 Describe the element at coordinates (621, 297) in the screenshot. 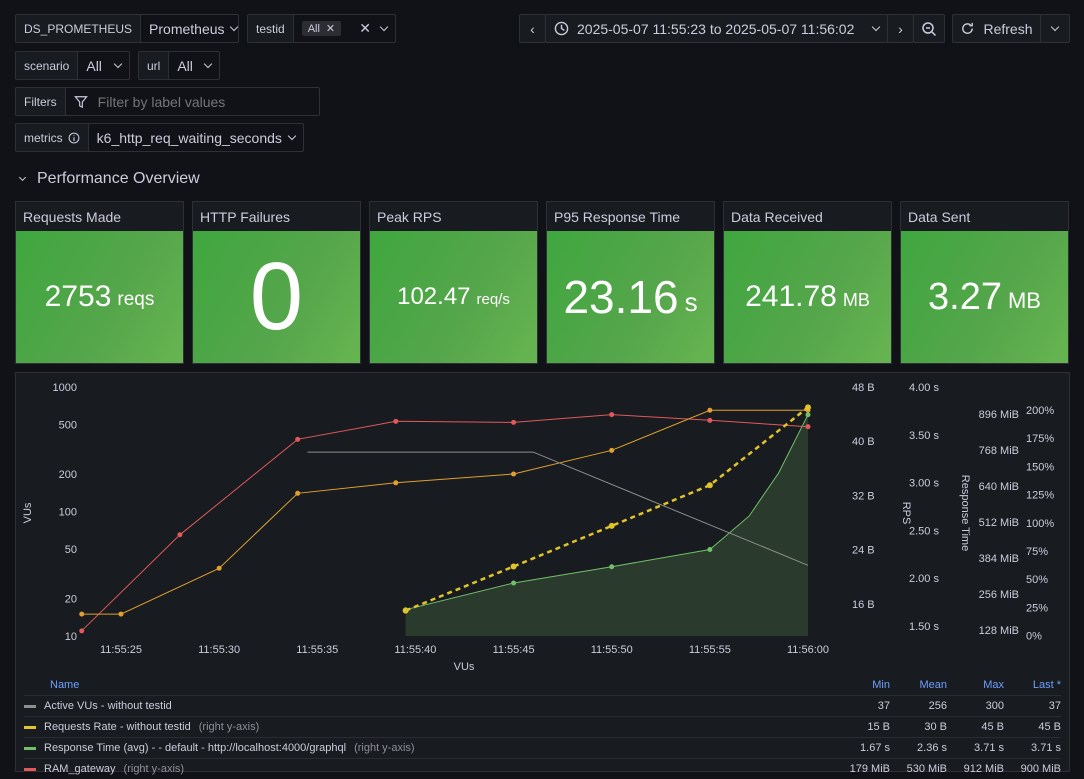

I see `stat-value: 23.16` at that location.